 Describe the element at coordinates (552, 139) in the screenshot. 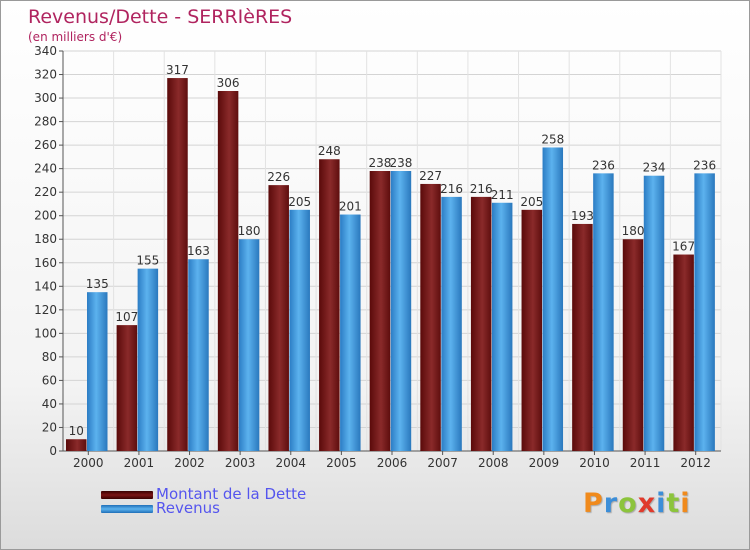

I see `data-label-revenus: 258` at that location.